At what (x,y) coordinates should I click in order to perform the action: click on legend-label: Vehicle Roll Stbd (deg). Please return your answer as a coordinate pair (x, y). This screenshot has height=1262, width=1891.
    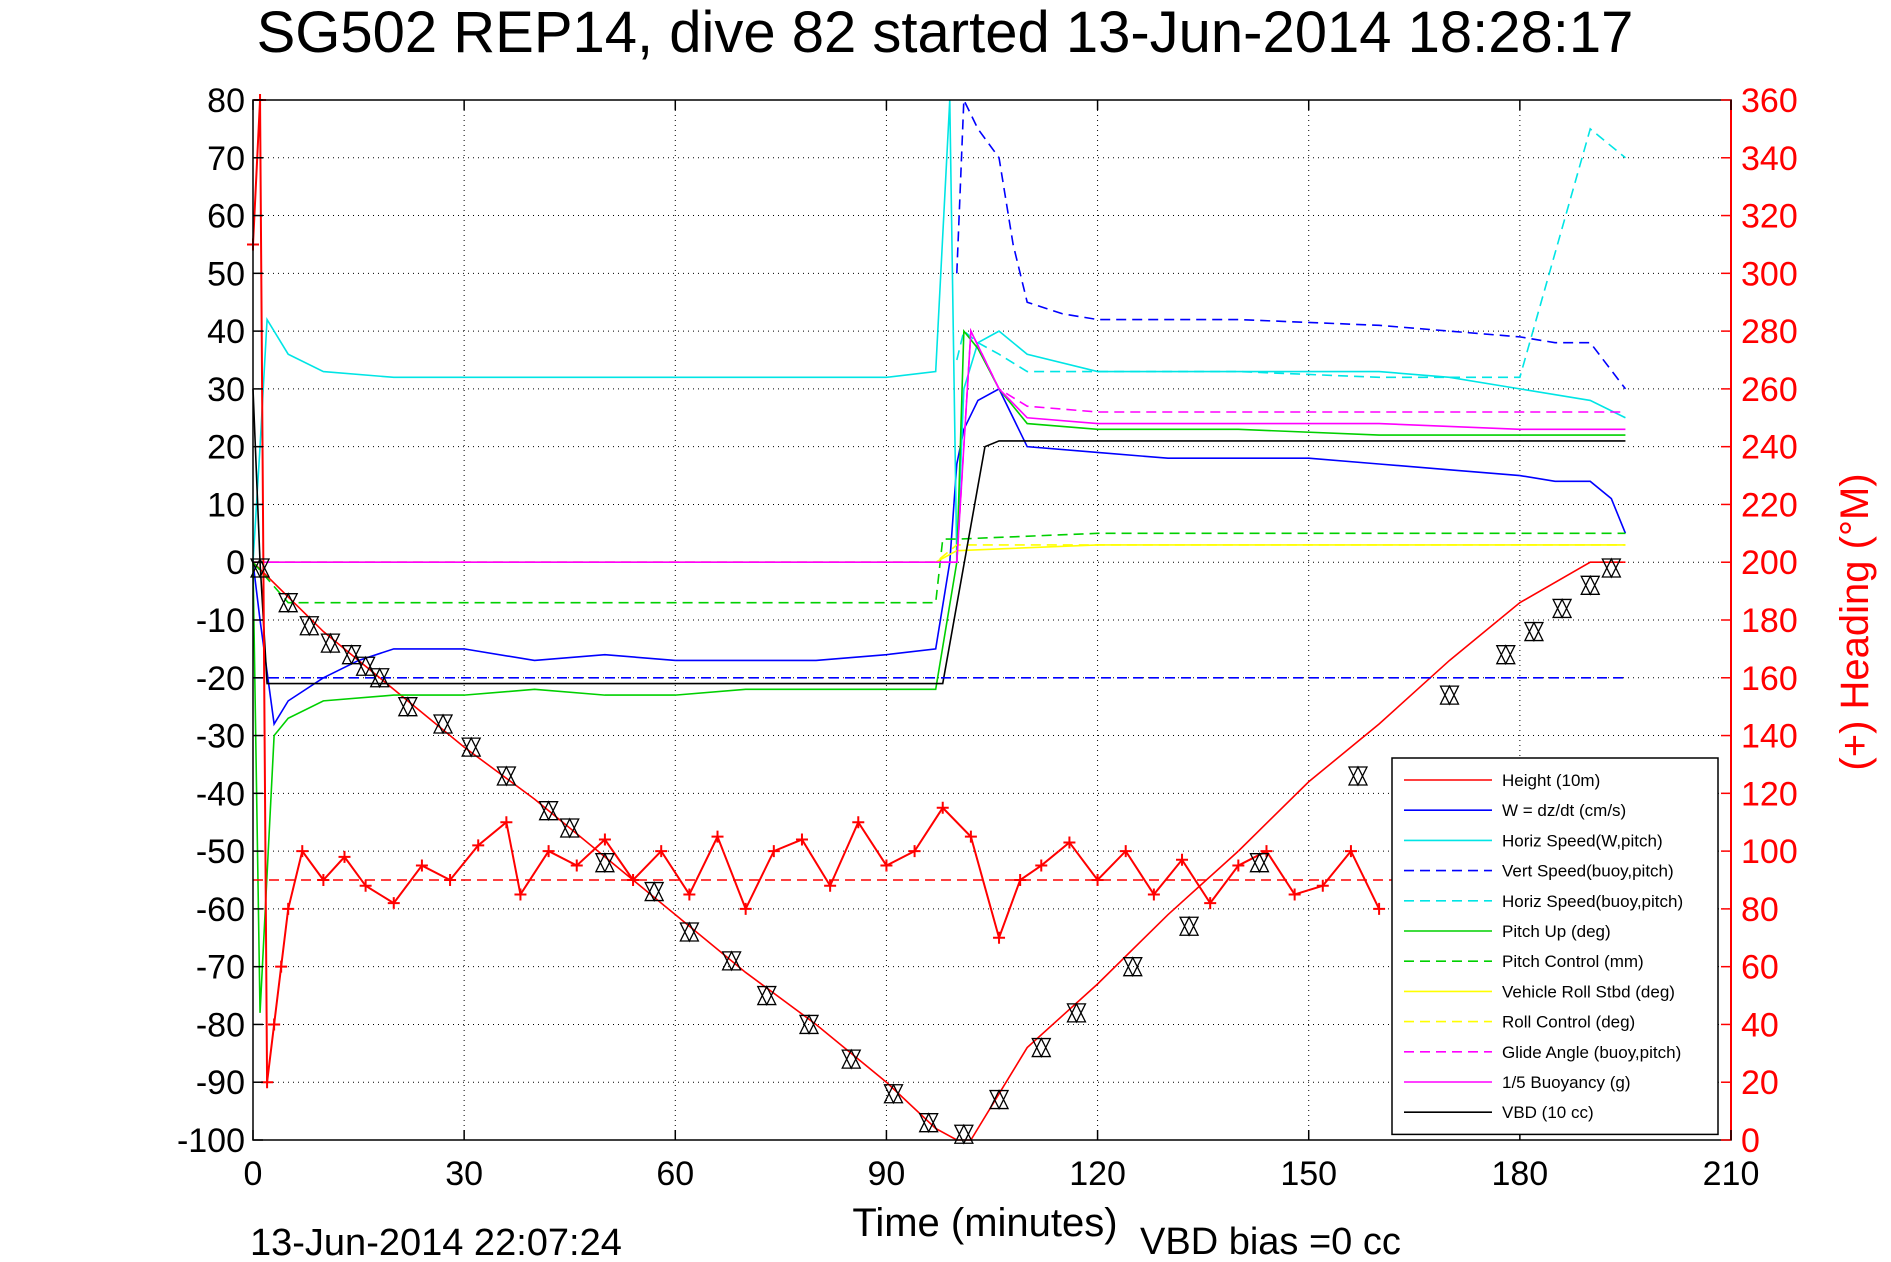
    Looking at the image, I should click on (1588, 991).